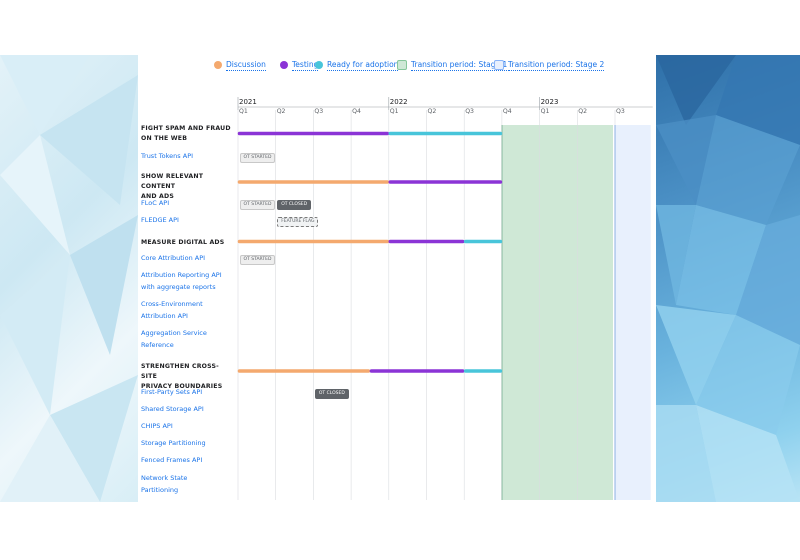  I want to click on api-link: CHIPS API, so click(186, 427).